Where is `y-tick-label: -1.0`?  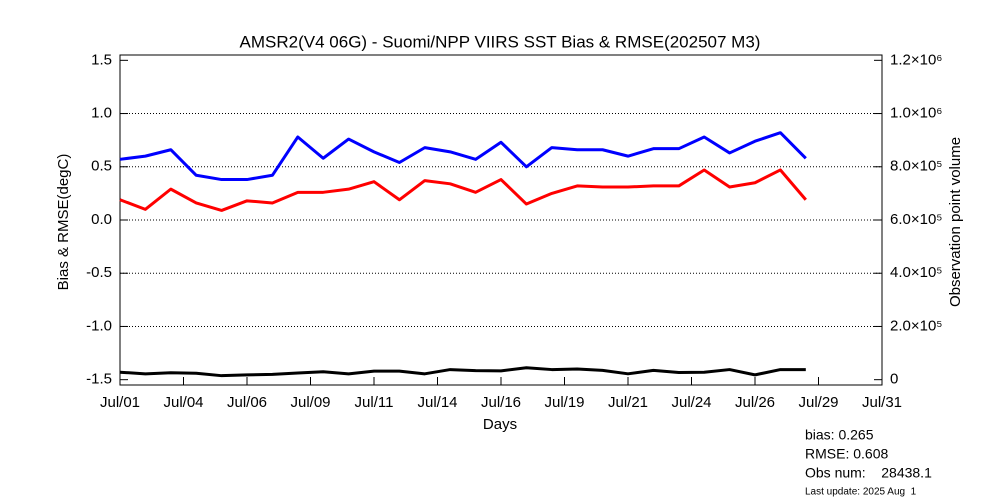 y-tick-label: -1.0 is located at coordinates (99, 325).